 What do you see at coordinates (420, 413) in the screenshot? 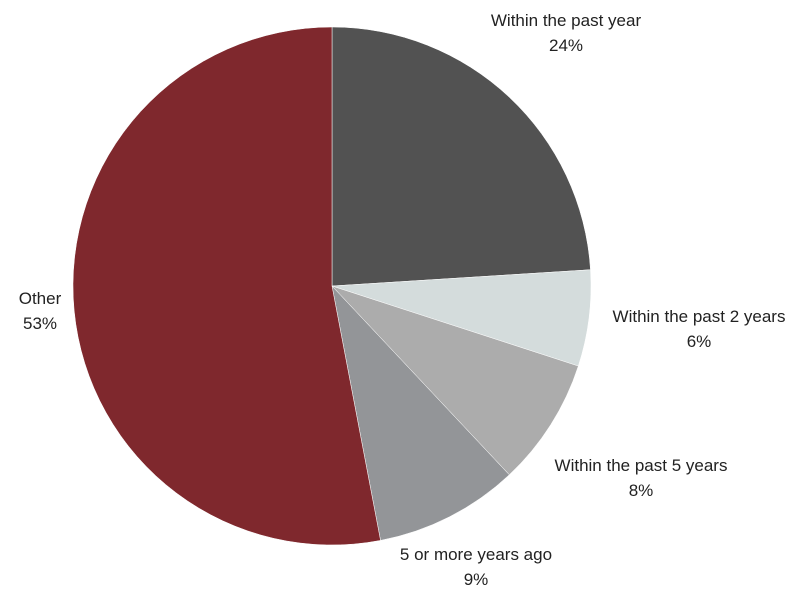
I see `pie-slice-5-or-more-years-ago` at bounding box center [420, 413].